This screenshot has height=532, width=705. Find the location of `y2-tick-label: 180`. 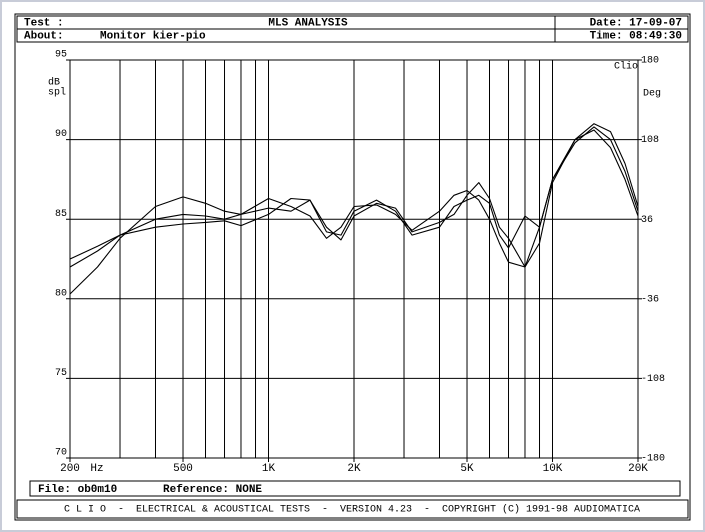

y2-tick-label: 180 is located at coordinates (650, 61).